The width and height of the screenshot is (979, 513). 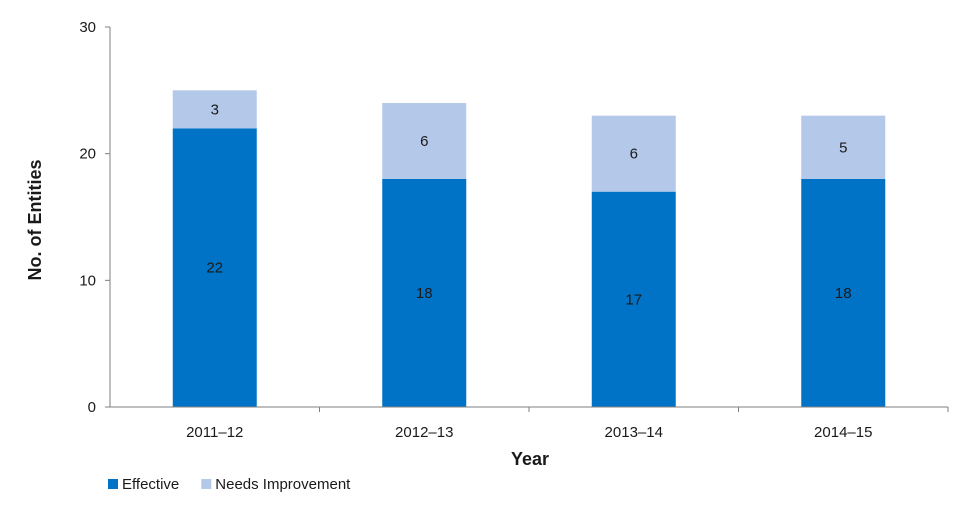 What do you see at coordinates (634, 432) in the screenshot?
I see `x-tick-label: 2013–14` at bounding box center [634, 432].